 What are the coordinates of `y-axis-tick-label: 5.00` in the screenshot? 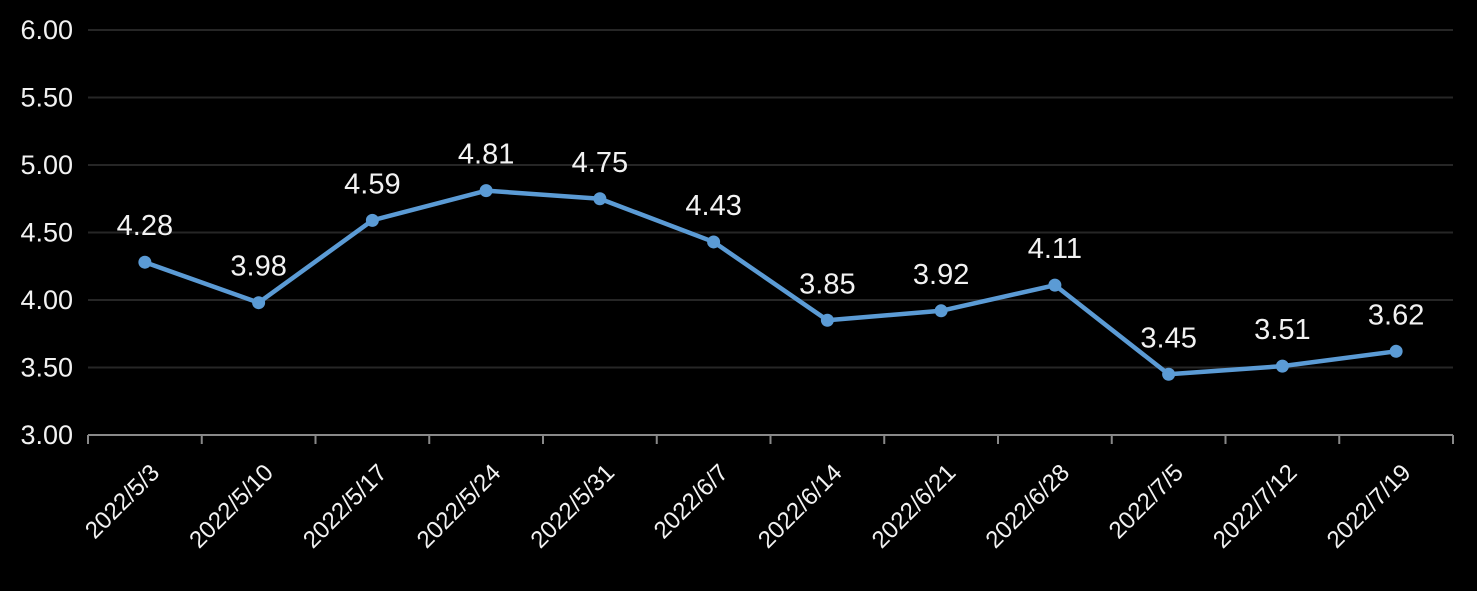 It's located at (46, 165).